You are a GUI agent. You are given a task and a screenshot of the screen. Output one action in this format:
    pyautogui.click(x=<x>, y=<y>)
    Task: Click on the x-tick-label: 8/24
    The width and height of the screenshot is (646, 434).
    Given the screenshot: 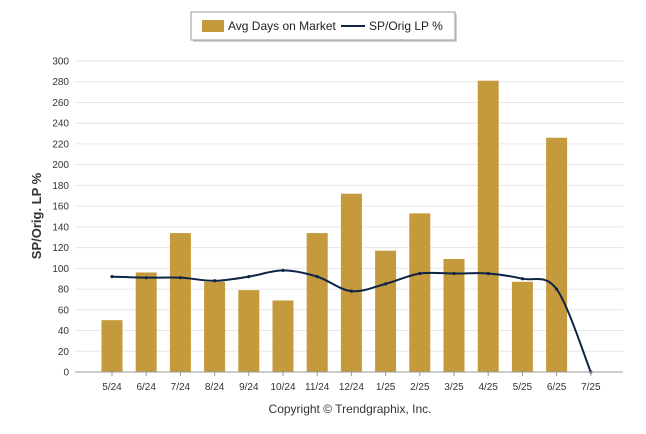 What is the action you would take?
    pyautogui.click(x=215, y=387)
    